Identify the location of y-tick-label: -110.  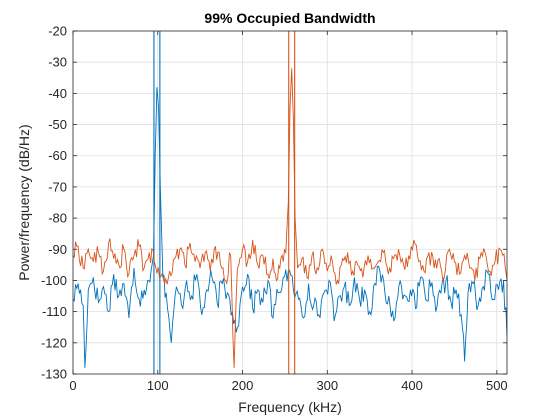
(54, 311).